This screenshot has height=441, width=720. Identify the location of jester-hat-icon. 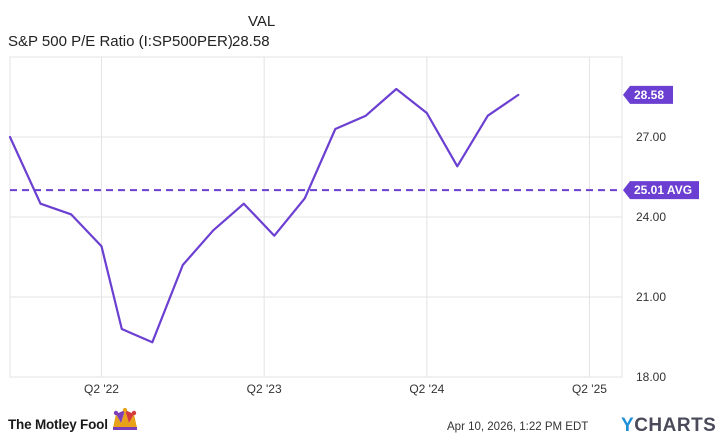
(124, 419).